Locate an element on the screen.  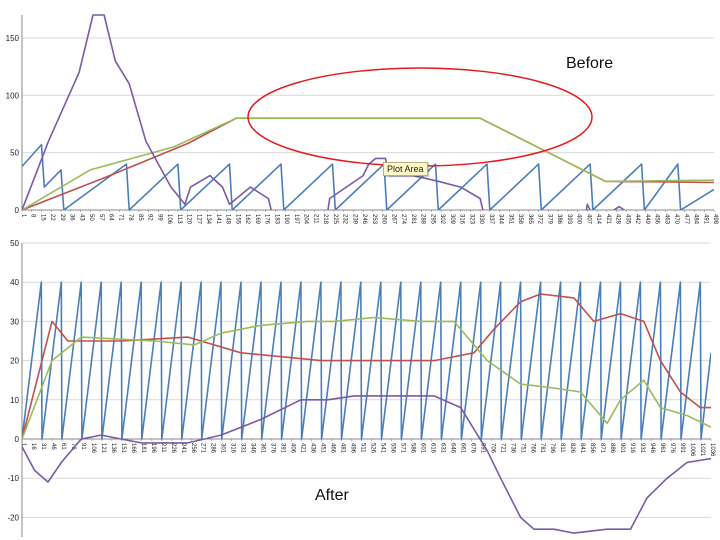
plot-area-tooltip: Plot Area is located at coordinates (405, 169).